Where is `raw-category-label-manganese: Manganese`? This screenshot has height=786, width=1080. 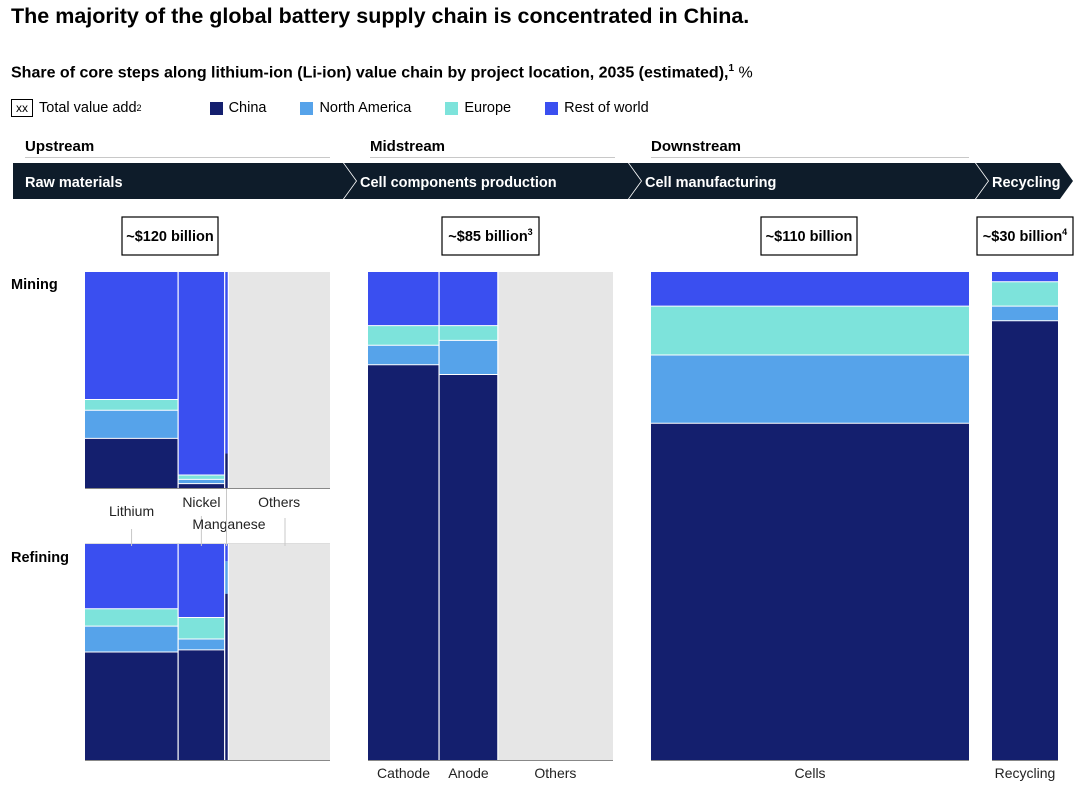 raw-category-label-manganese: Manganese is located at coordinates (228, 524).